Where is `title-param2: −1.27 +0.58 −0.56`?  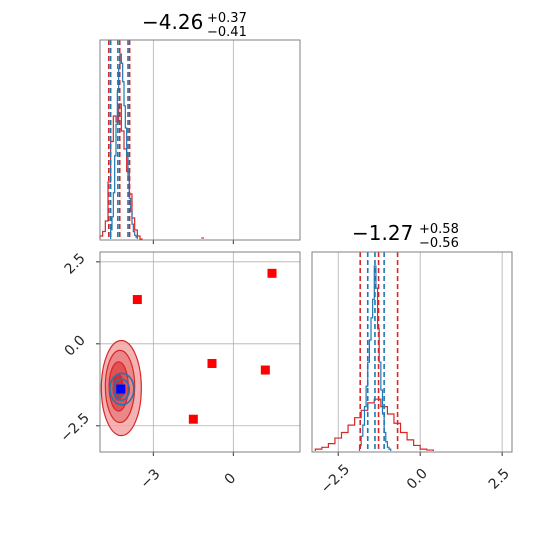 title-param2: −1.27 +0.58 −0.56 is located at coordinates (405, 236).